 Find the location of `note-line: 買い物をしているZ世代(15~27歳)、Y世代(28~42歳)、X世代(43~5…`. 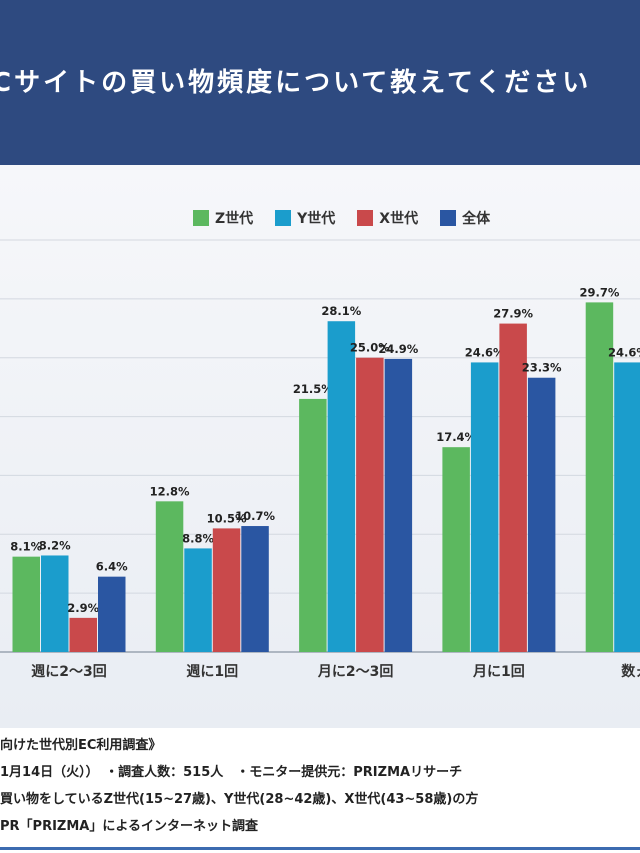

note-line: 買い物をしているZ世代(15~27歳)、Y世代(28~42歳)、X世代(43~5… is located at coordinates (239, 799).